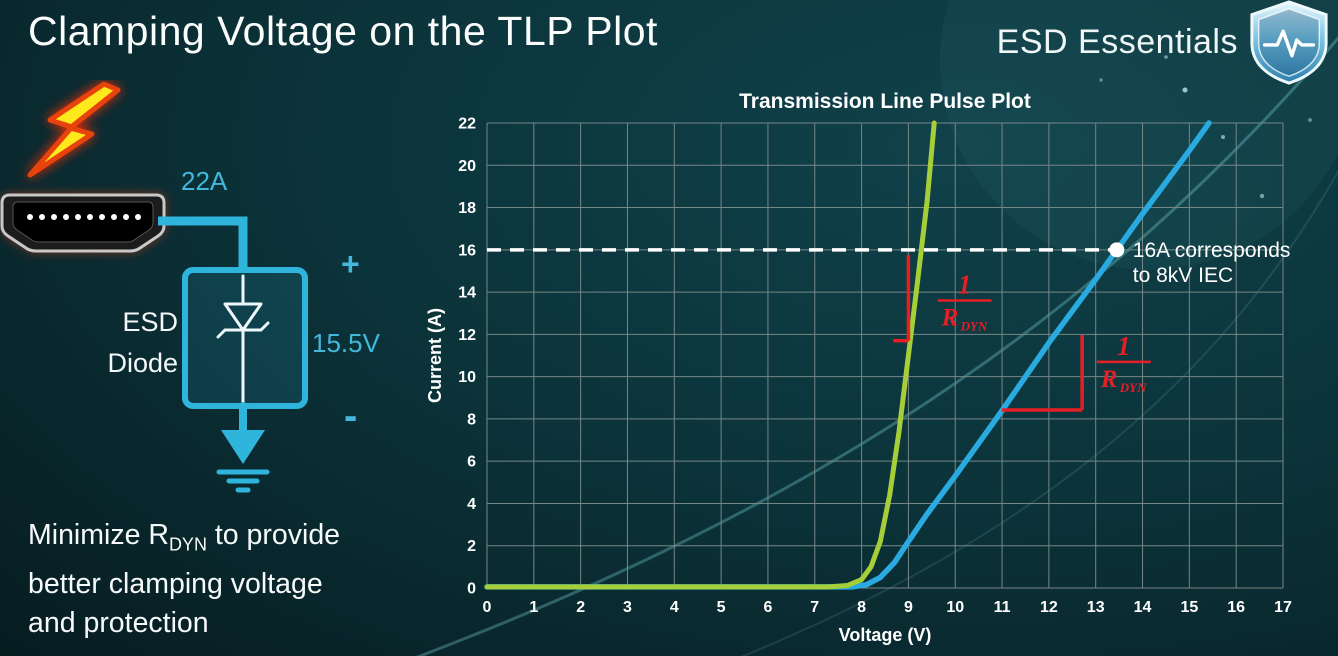 The width and height of the screenshot is (1338, 656). I want to click on note-line1: Minimize RDYN to provide, so click(184, 537).